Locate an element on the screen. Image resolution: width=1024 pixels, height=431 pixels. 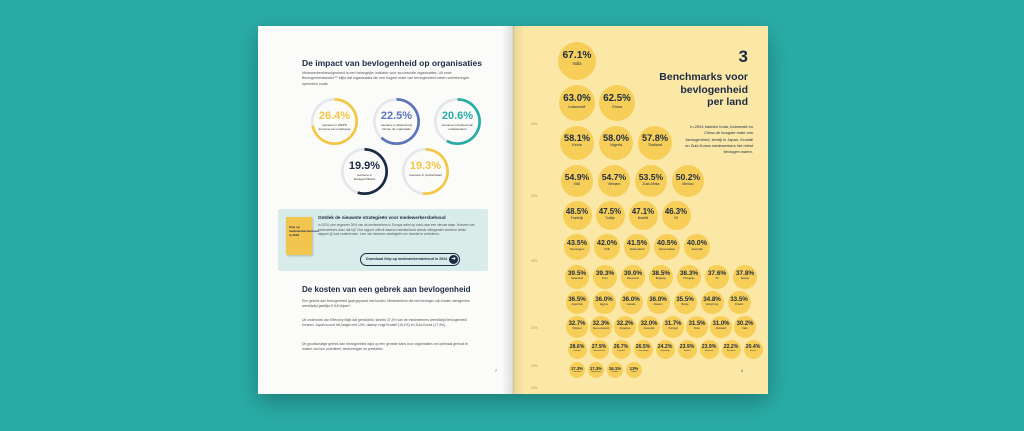
scale-label: 30% is located at coordinates (534, 328).